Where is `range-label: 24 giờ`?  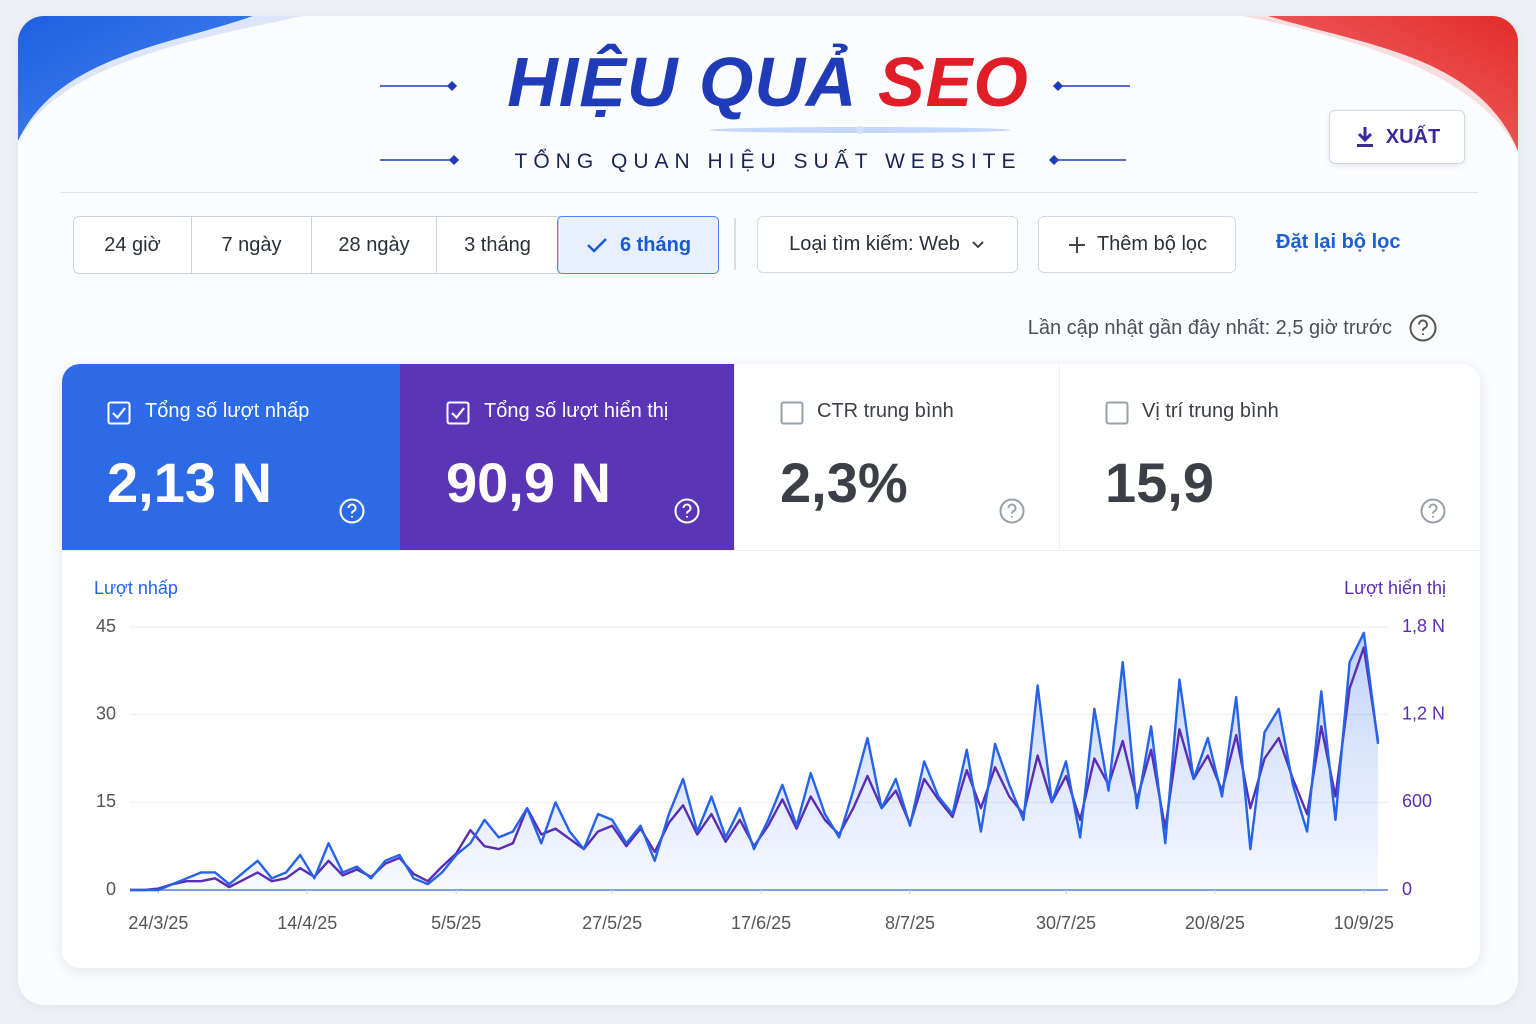 range-label: 24 giờ is located at coordinates (132, 244).